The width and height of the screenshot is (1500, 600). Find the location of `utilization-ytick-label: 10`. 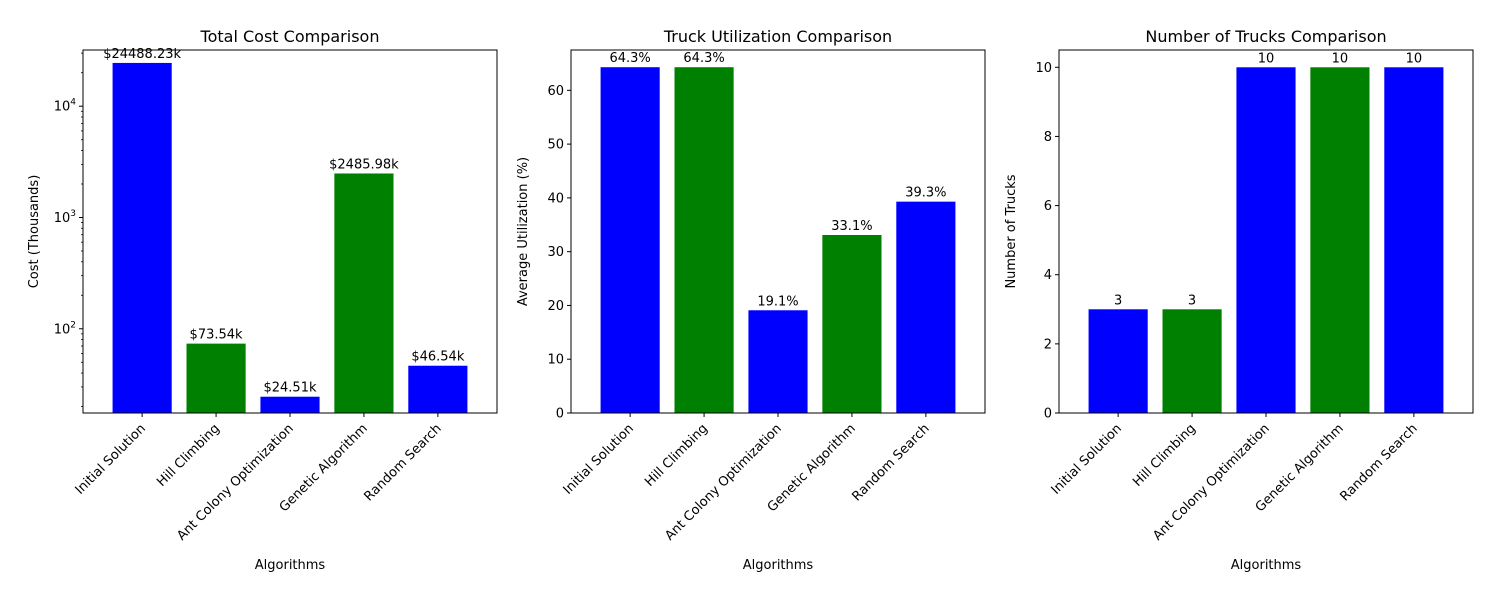

utilization-ytick-label: 10 is located at coordinates (555, 360).